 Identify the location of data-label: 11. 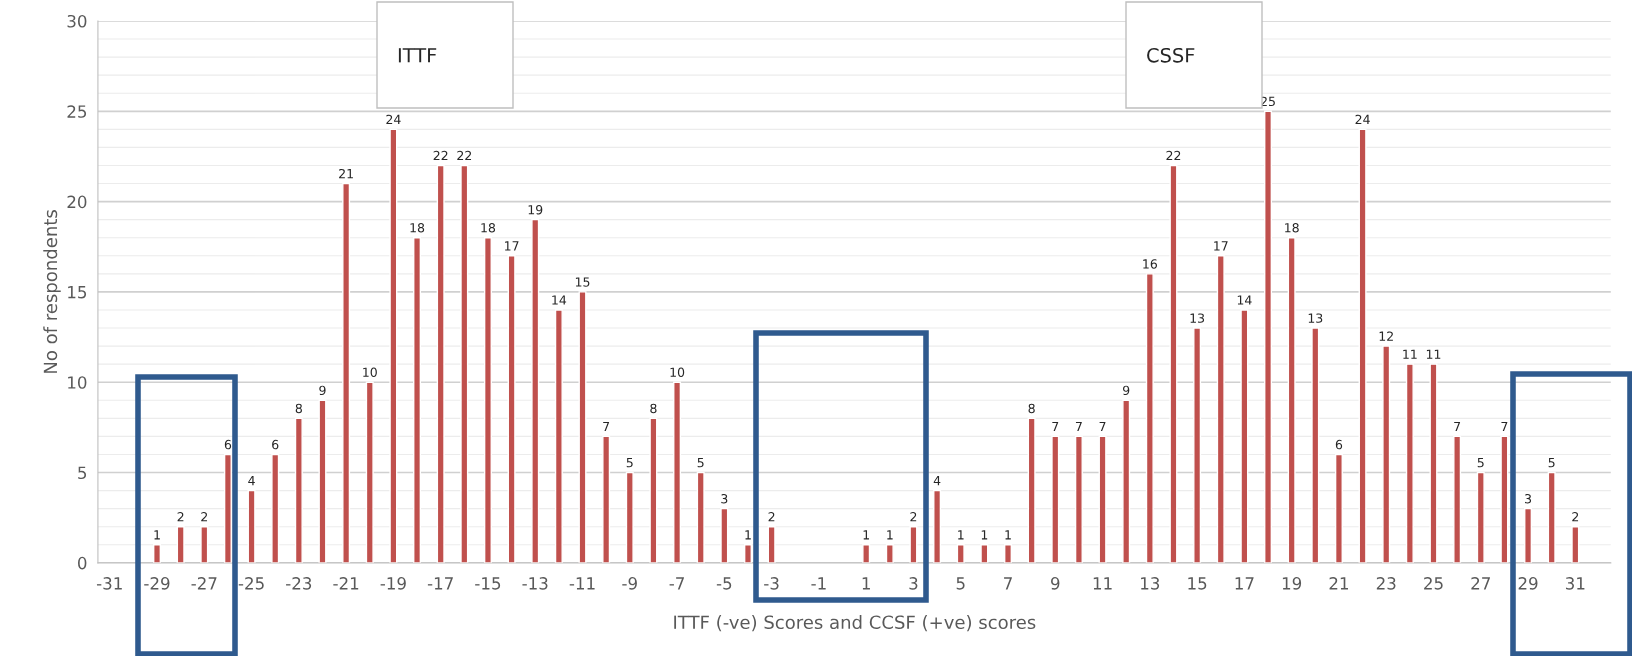
(1433, 354).